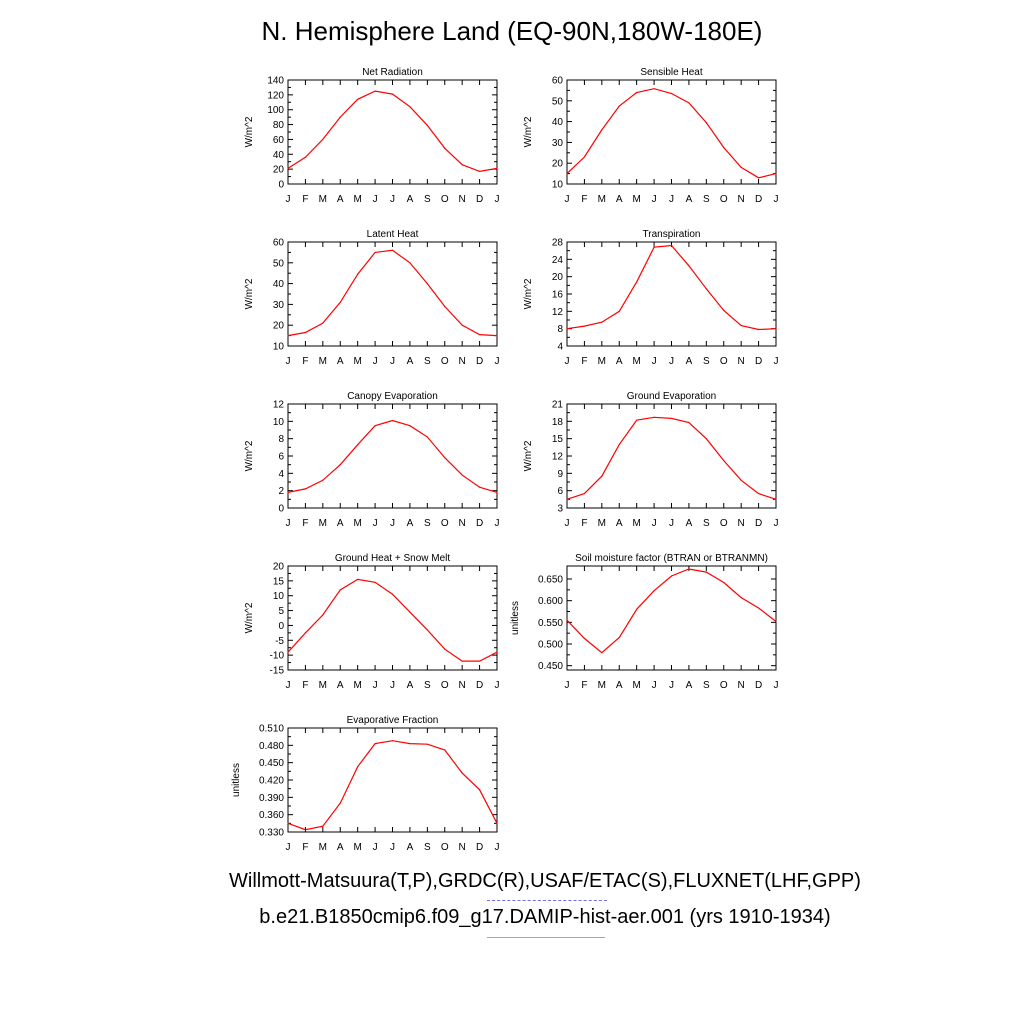 This screenshot has width=1024, height=1024. I want to click on y-tick-label: 8, so click(281, 439).